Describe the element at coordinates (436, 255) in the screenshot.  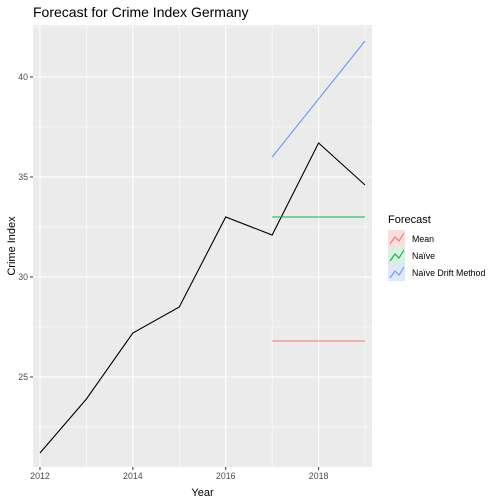
I see `legend-items: Mean Naïve Naïve Drift Method` at that location.